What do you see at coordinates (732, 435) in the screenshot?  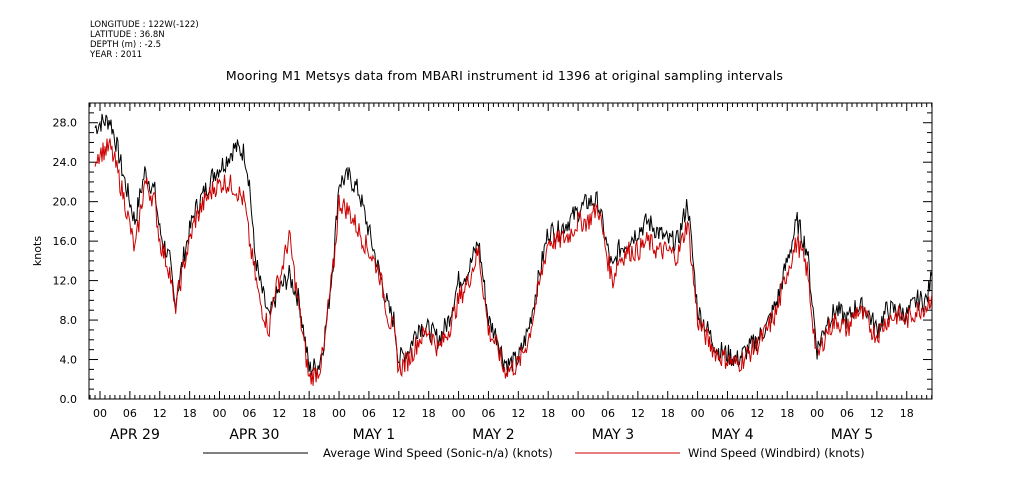 I see `x-day-label: MAY 4` at bounding box center [732, 435].